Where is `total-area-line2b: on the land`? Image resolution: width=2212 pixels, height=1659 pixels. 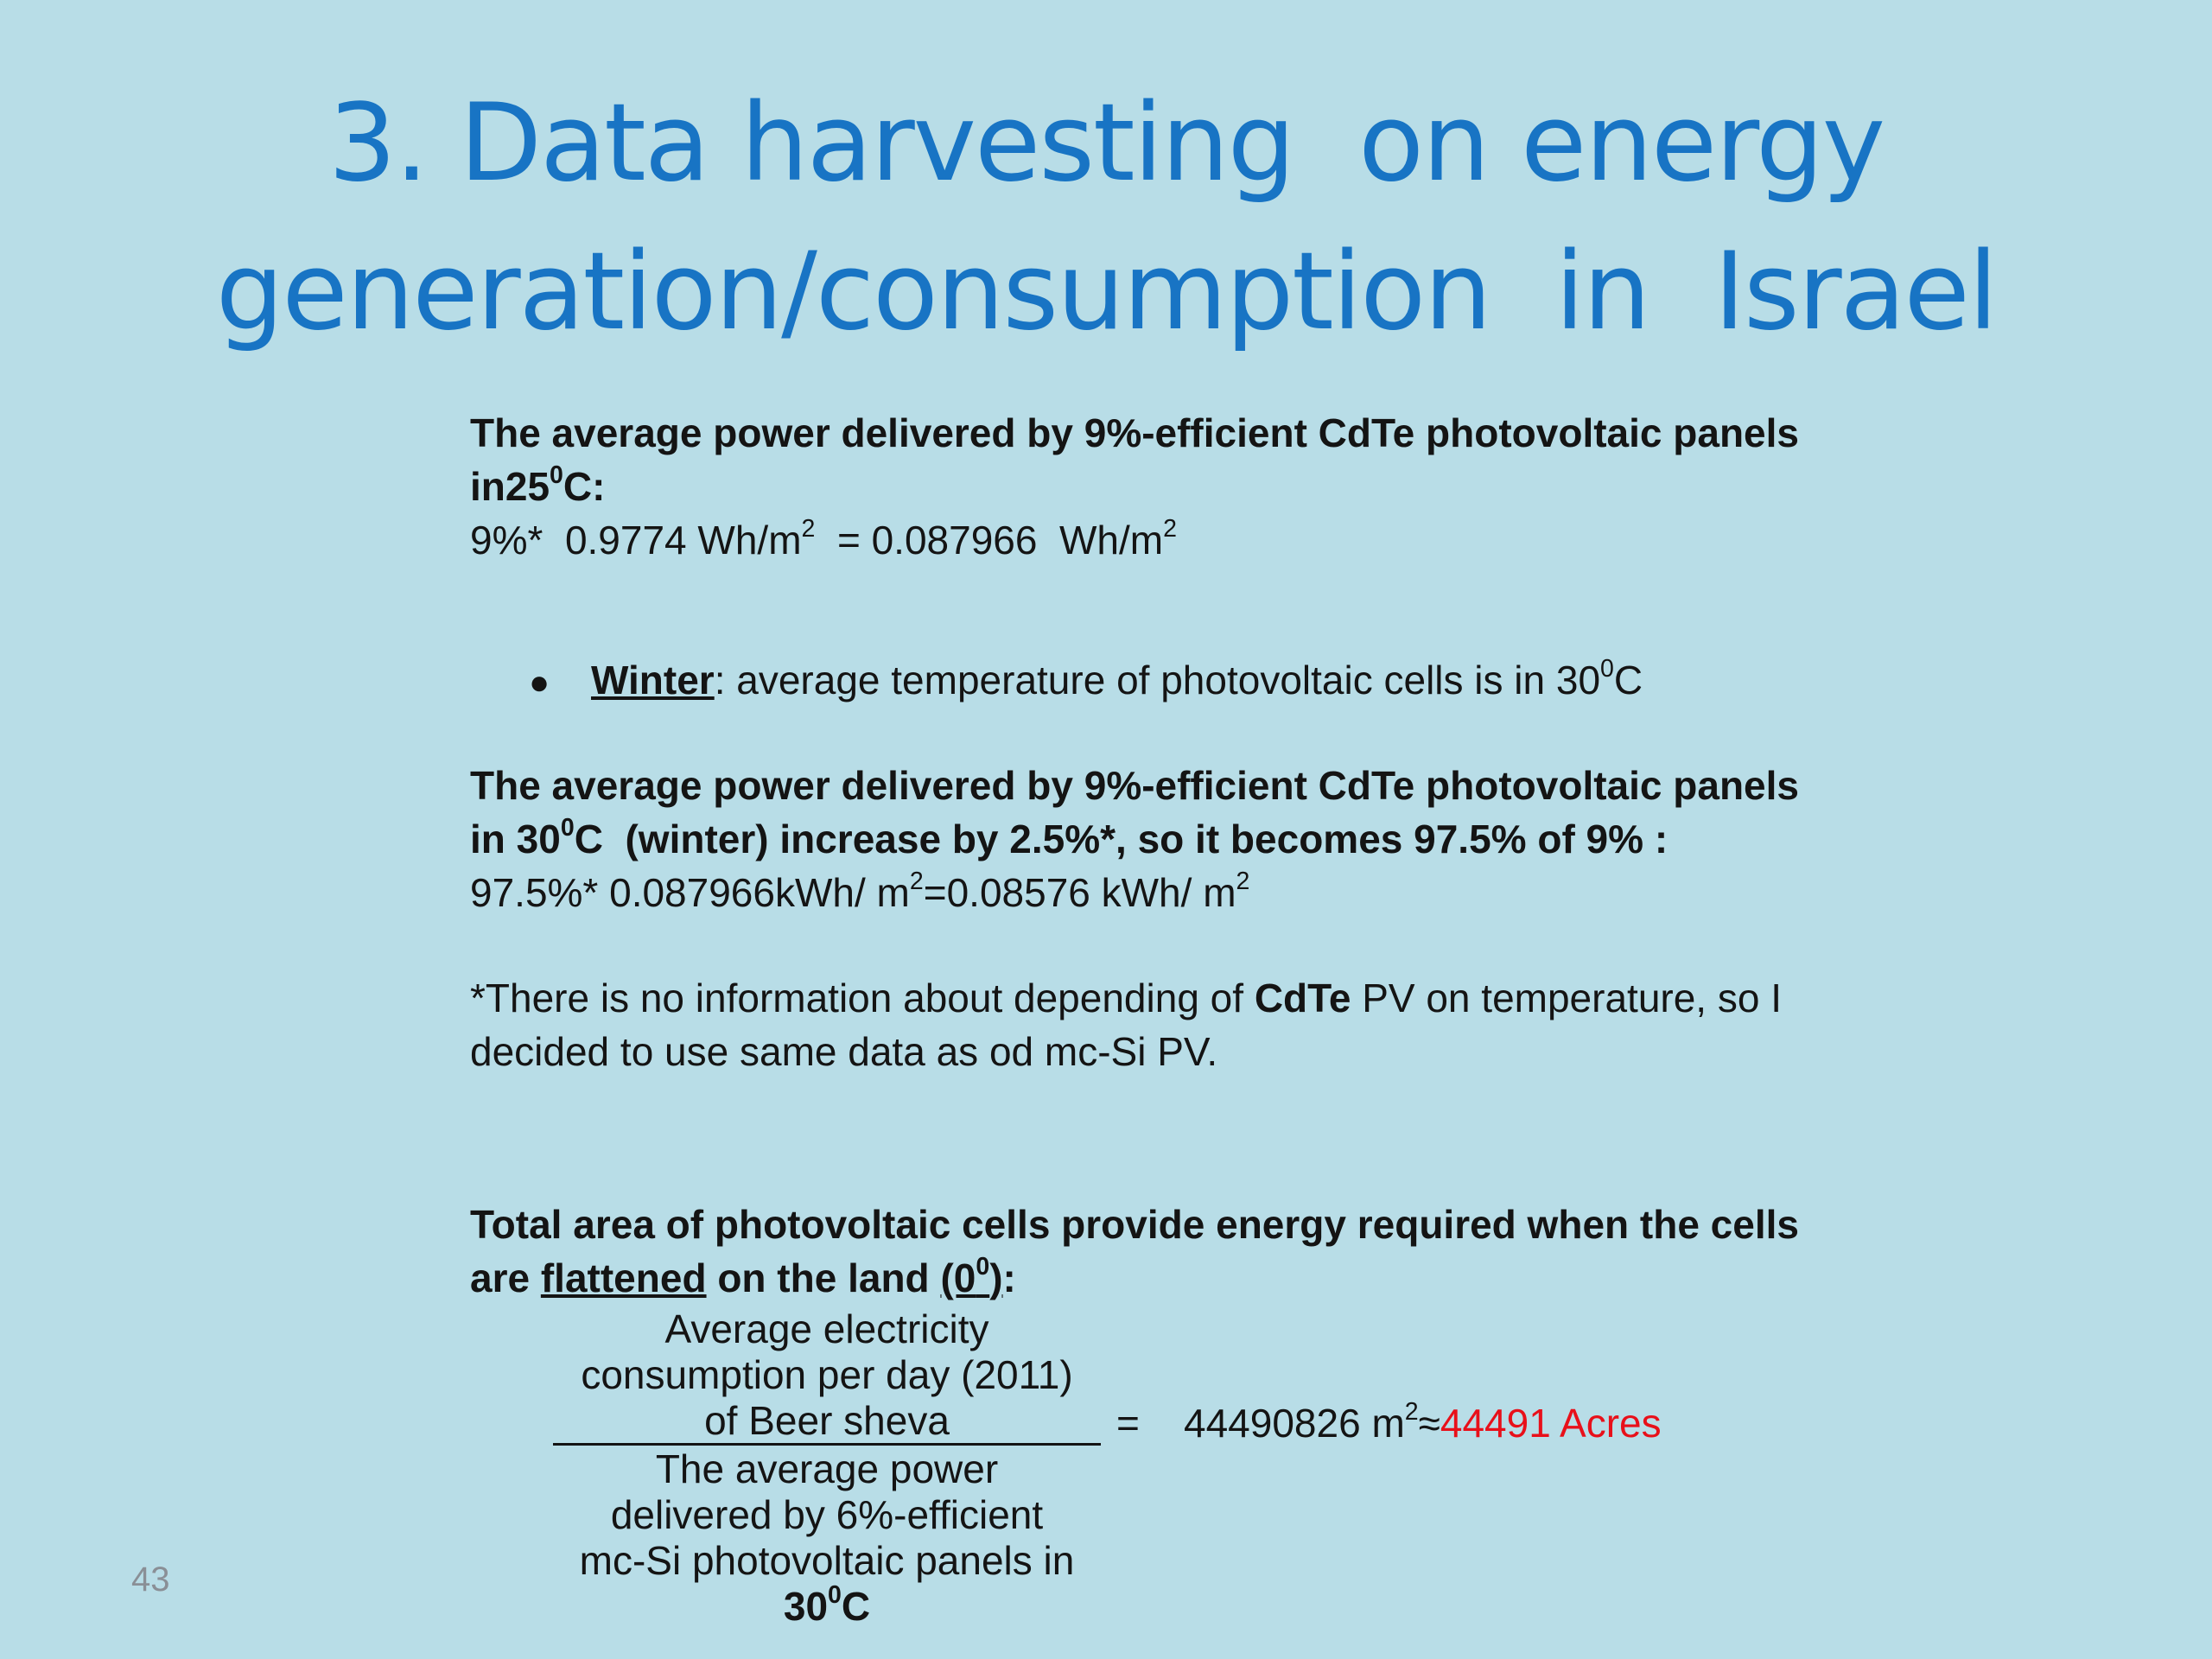 total-area-line2b: on the land is located at coordinates (823, 1277).